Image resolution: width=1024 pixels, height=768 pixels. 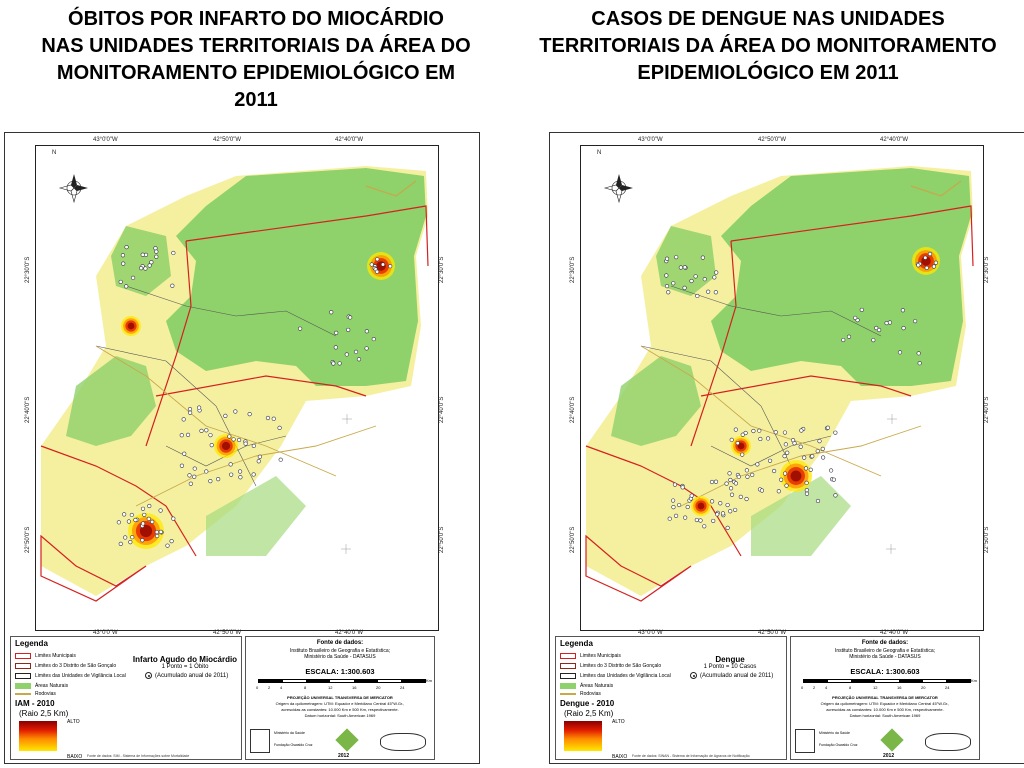 I want to click on event-points, so click(x=254, y=396).